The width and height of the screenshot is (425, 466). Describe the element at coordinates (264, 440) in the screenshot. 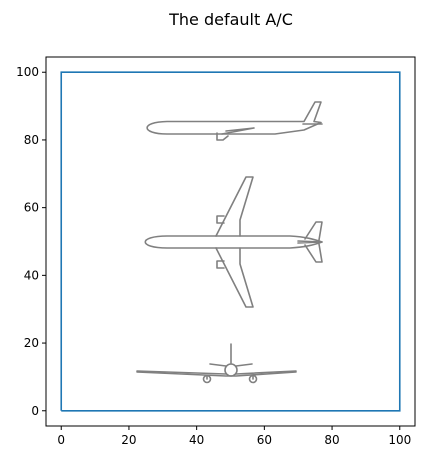

I see `x-tick-label: 60` at that location.